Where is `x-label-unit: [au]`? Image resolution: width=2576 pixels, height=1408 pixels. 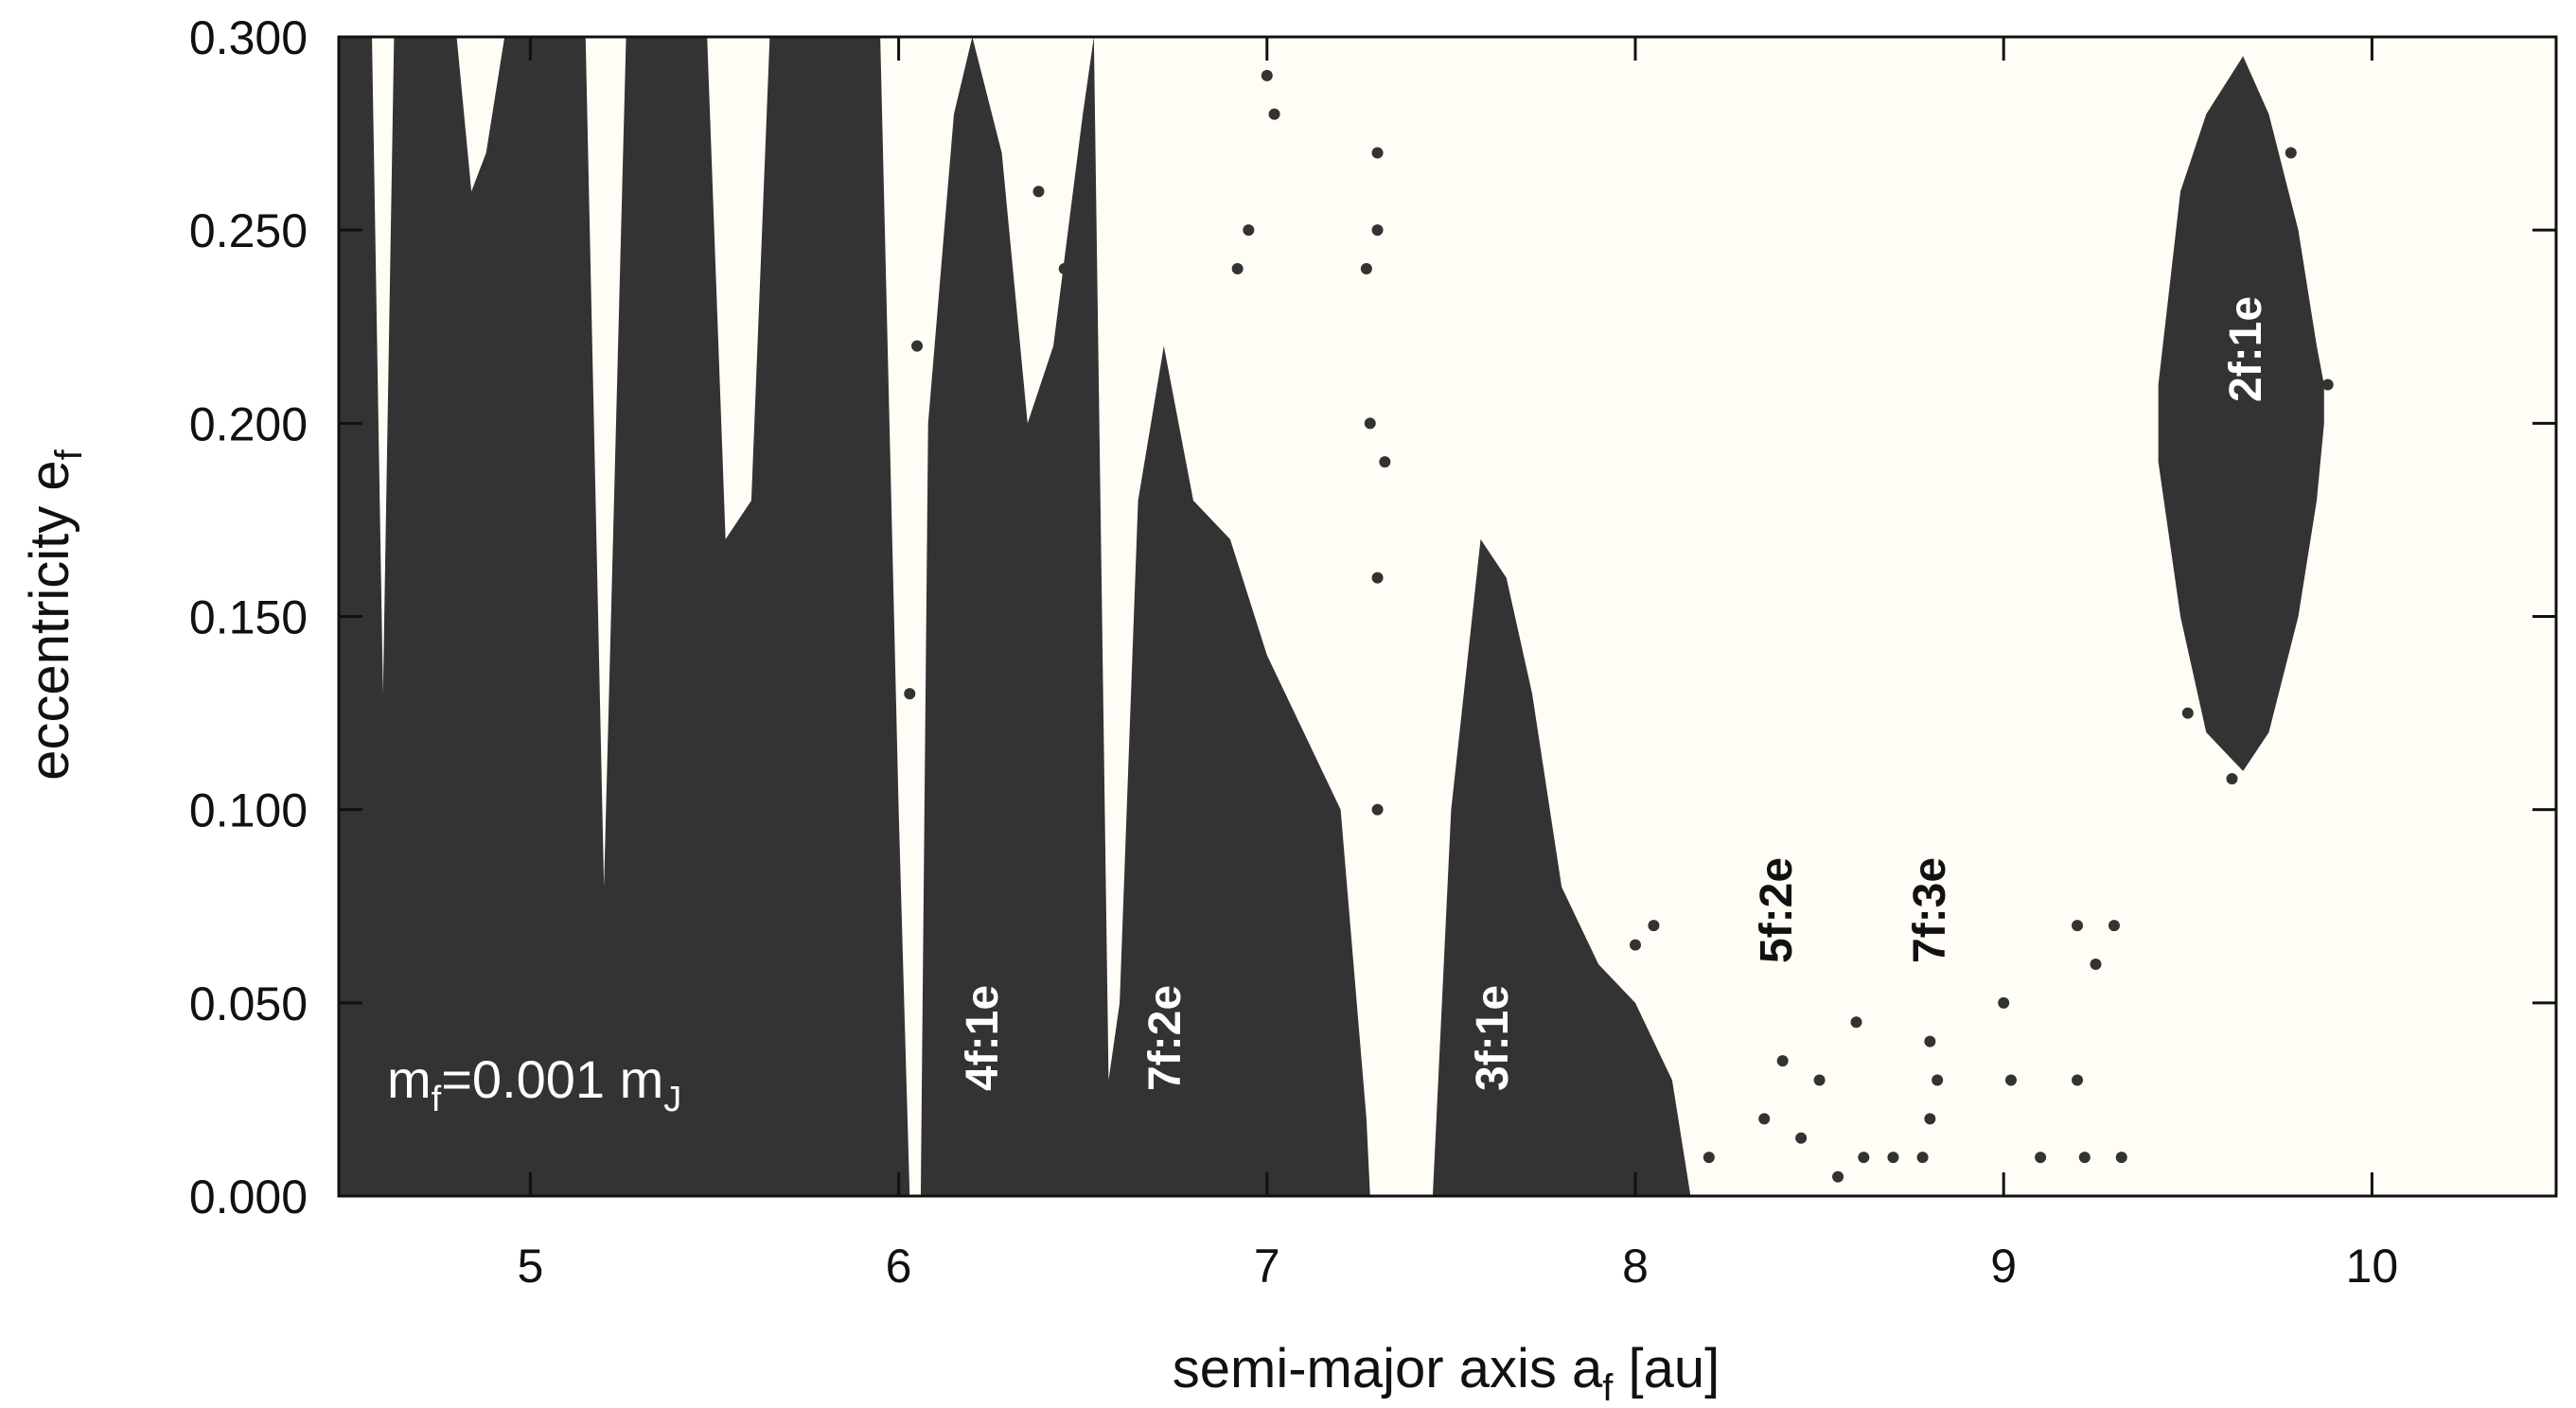
x-label-unit: [au] is located at coordinates (1666, 1369).